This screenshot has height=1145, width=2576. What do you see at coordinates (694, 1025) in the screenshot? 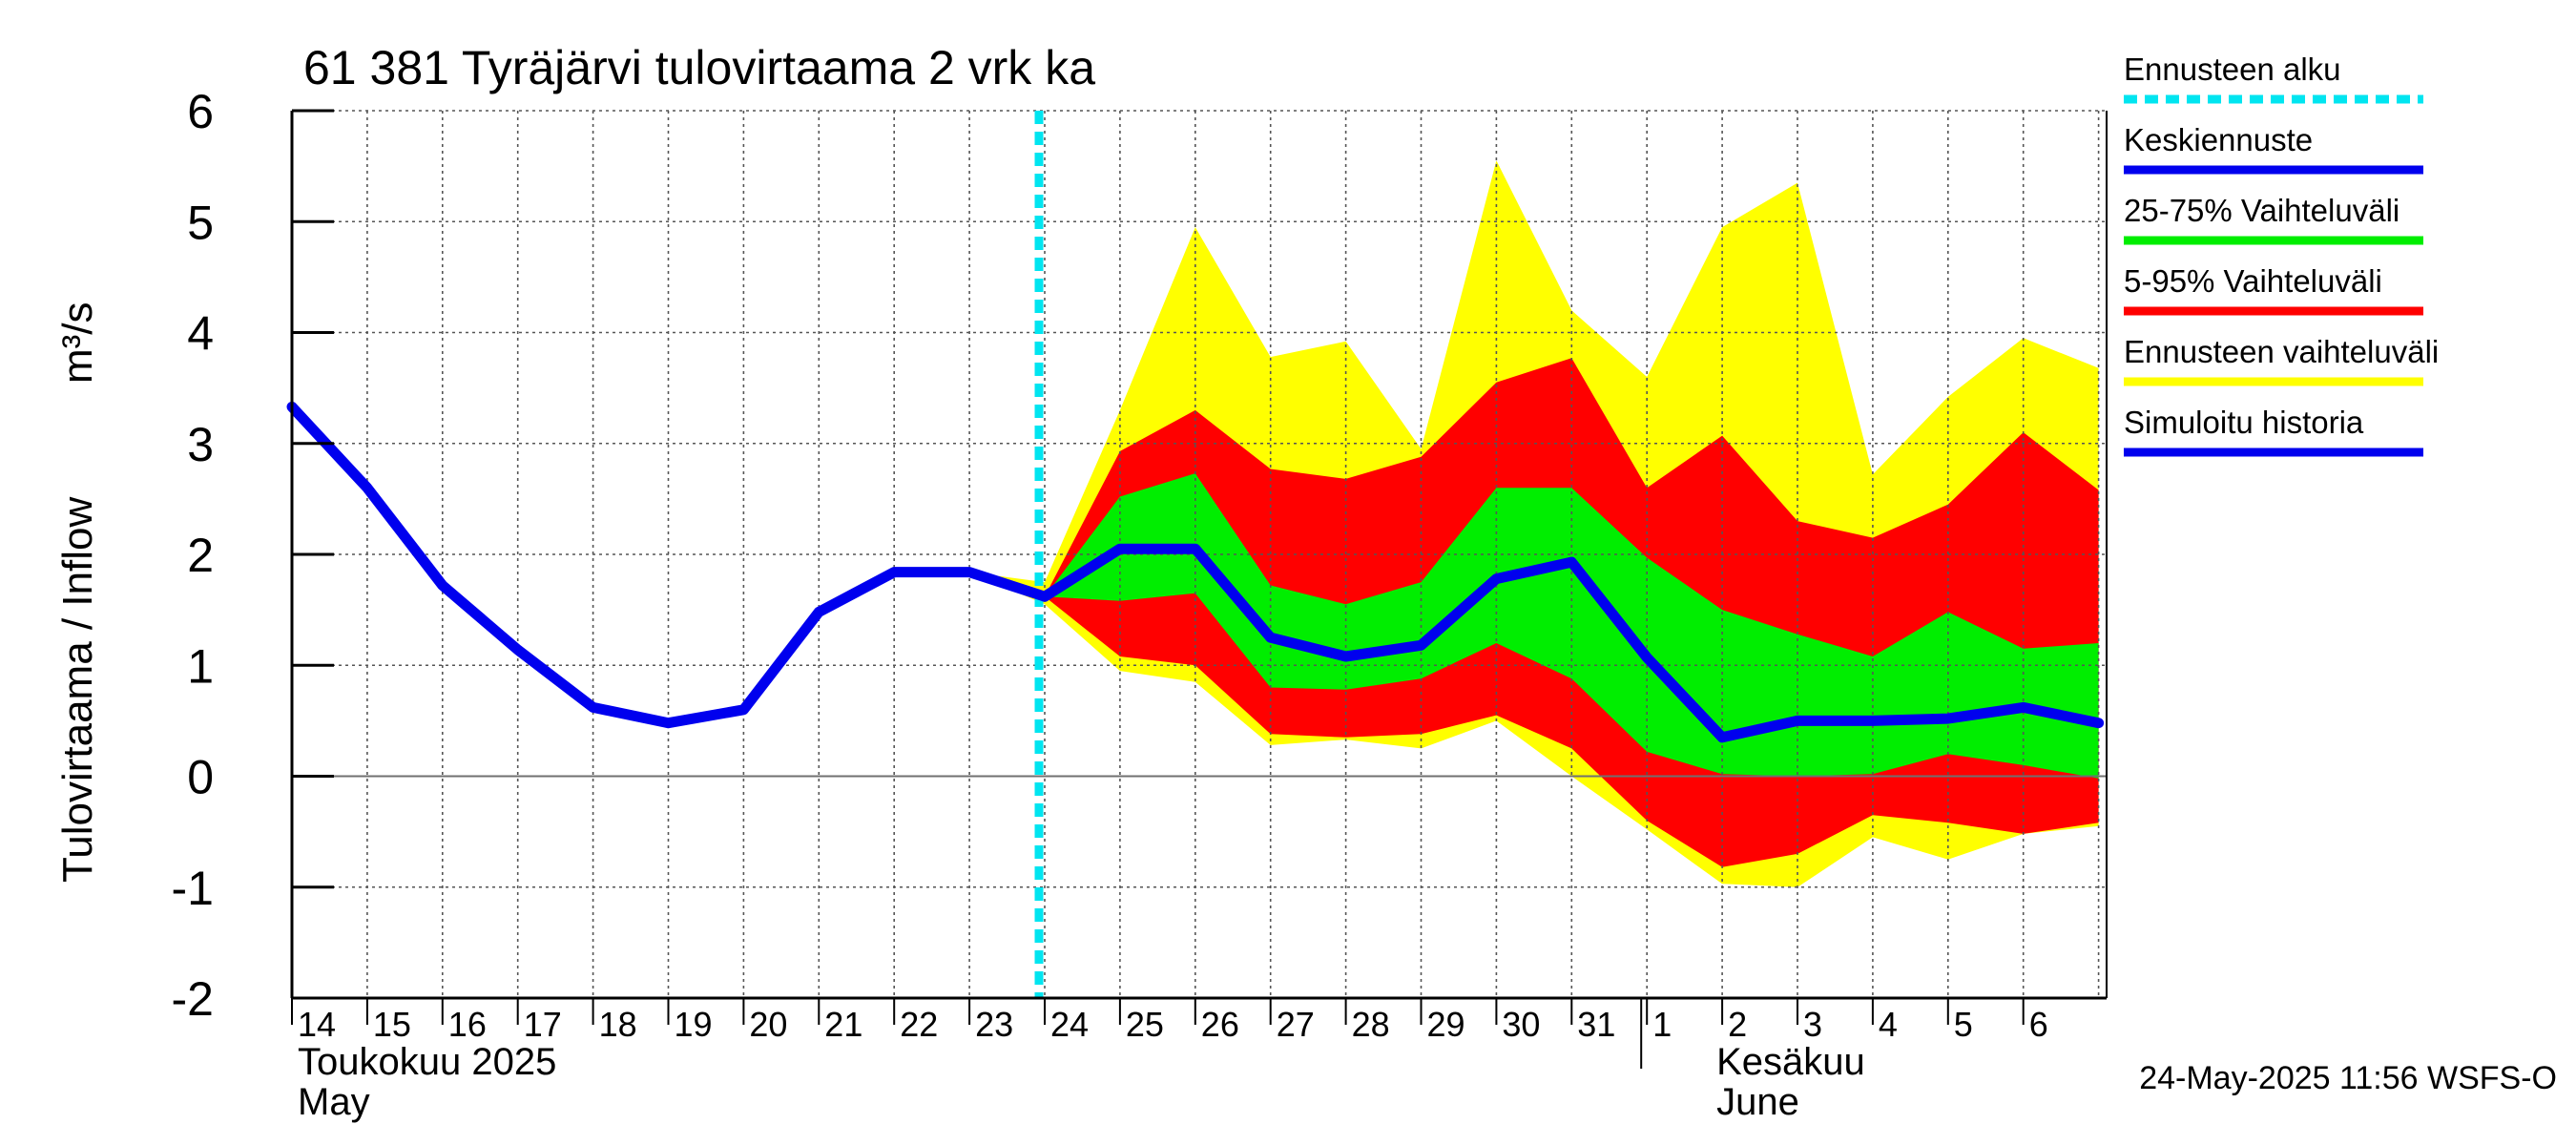
I see `x-tick-label: 19` at bounding box center [694, 1025].